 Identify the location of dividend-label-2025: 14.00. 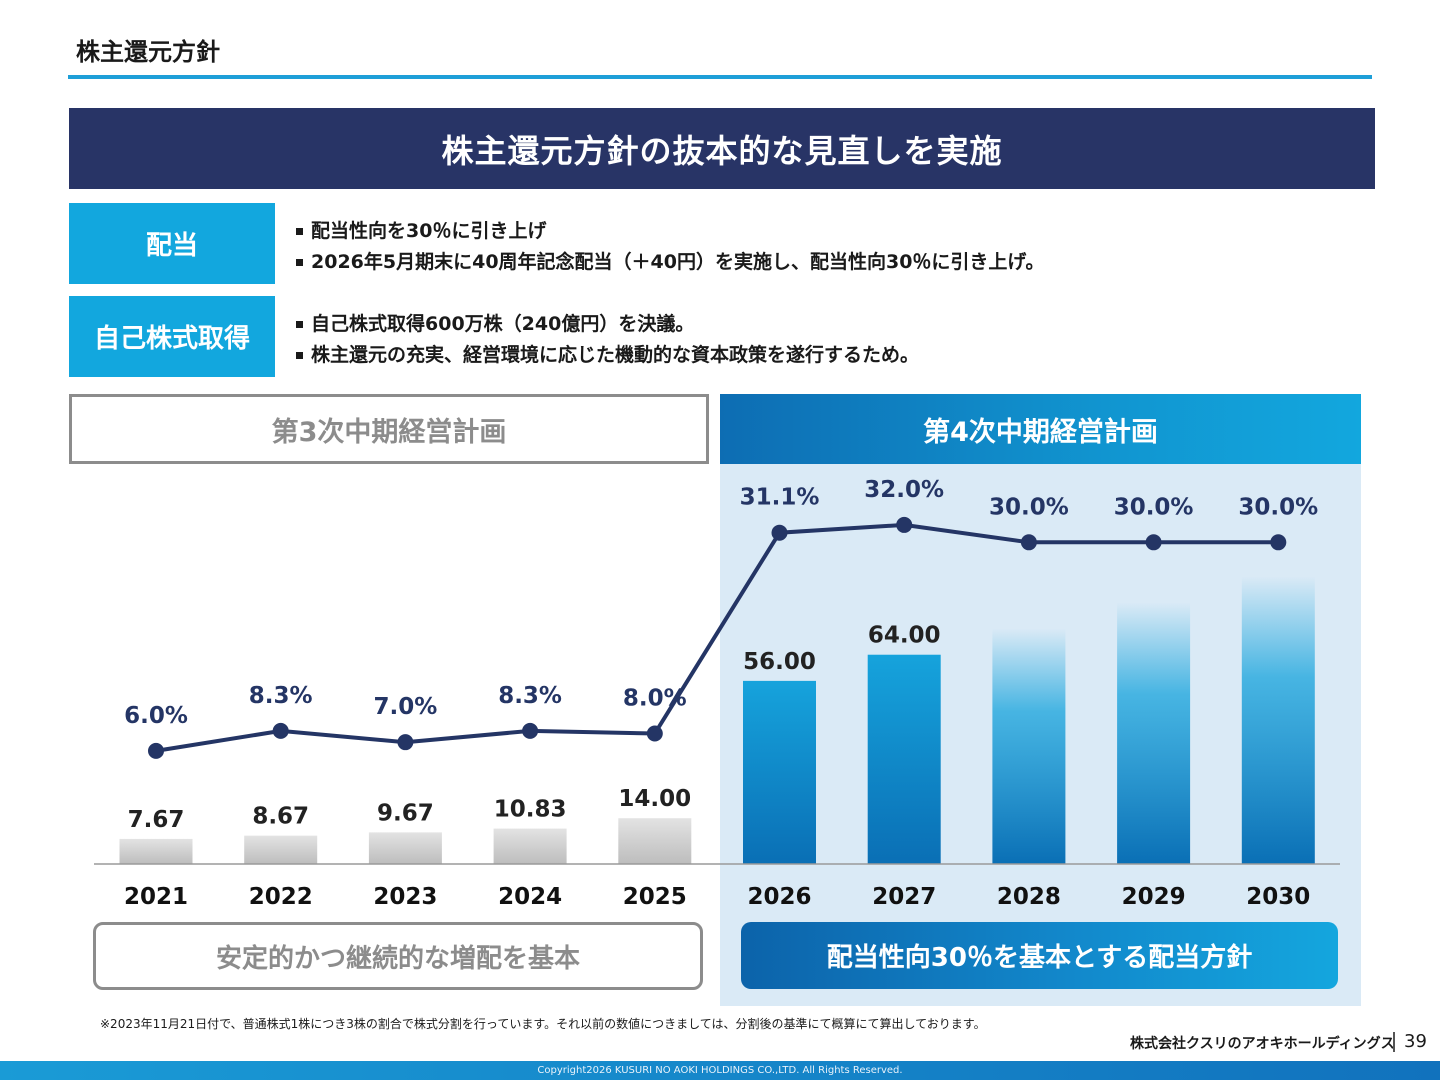
(654, 799).